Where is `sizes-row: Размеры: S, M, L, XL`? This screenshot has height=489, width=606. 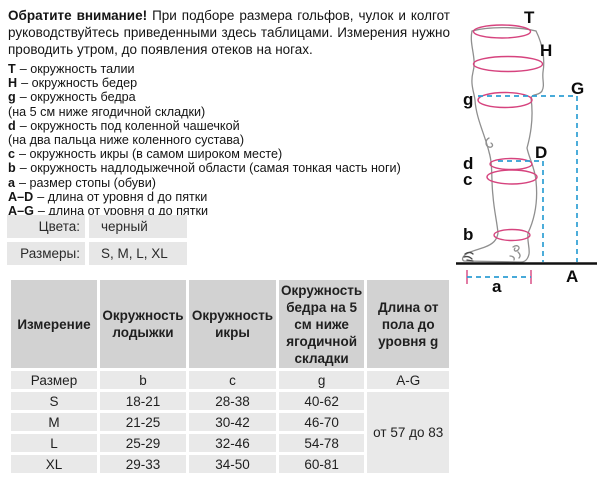
sizes-row: Размеры: S, M, L, XL is located at coordinates (97, 253).